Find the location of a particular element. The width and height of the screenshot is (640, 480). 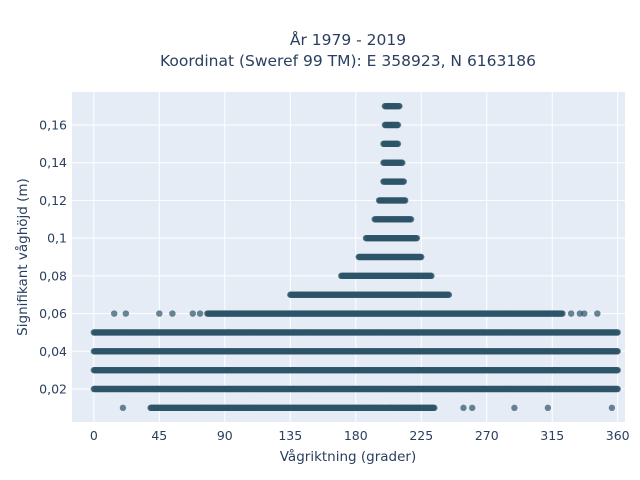

y-tick-labels: 0,02 0,04 0,06 0,08 0,1 0,12 0,14 0,16 is located at coordinates (53, 257).